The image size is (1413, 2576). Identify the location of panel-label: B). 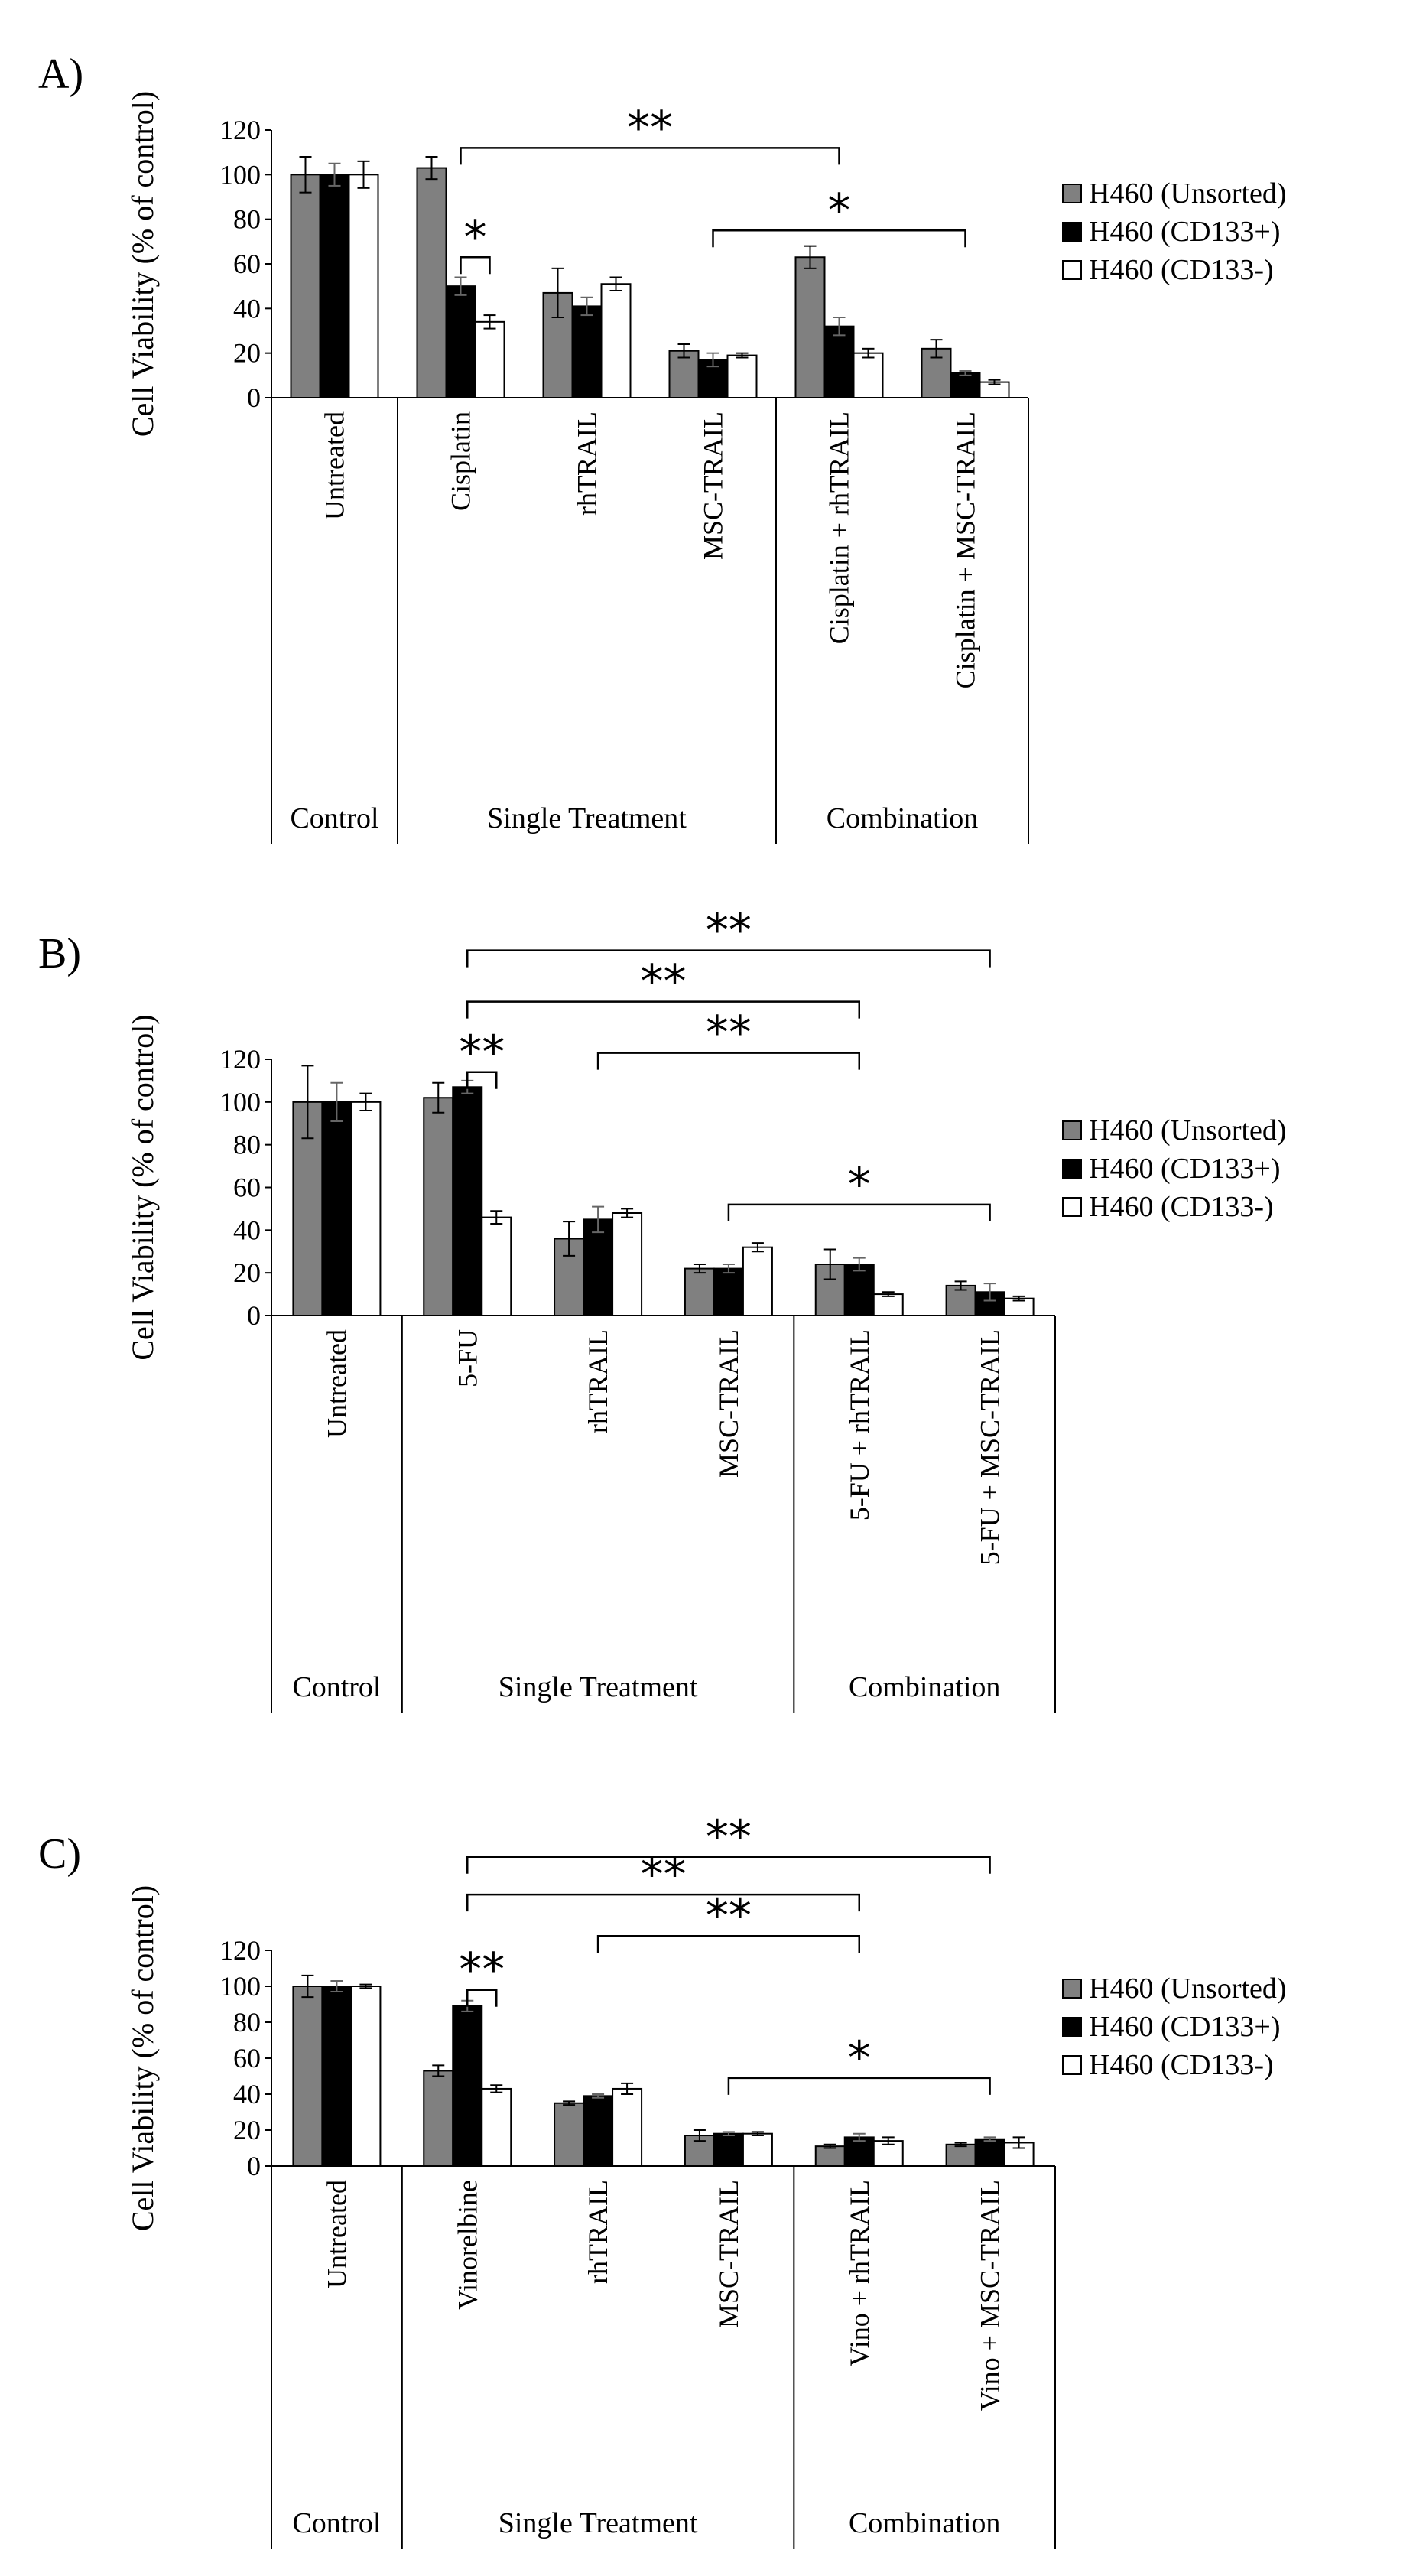
(59, 953).